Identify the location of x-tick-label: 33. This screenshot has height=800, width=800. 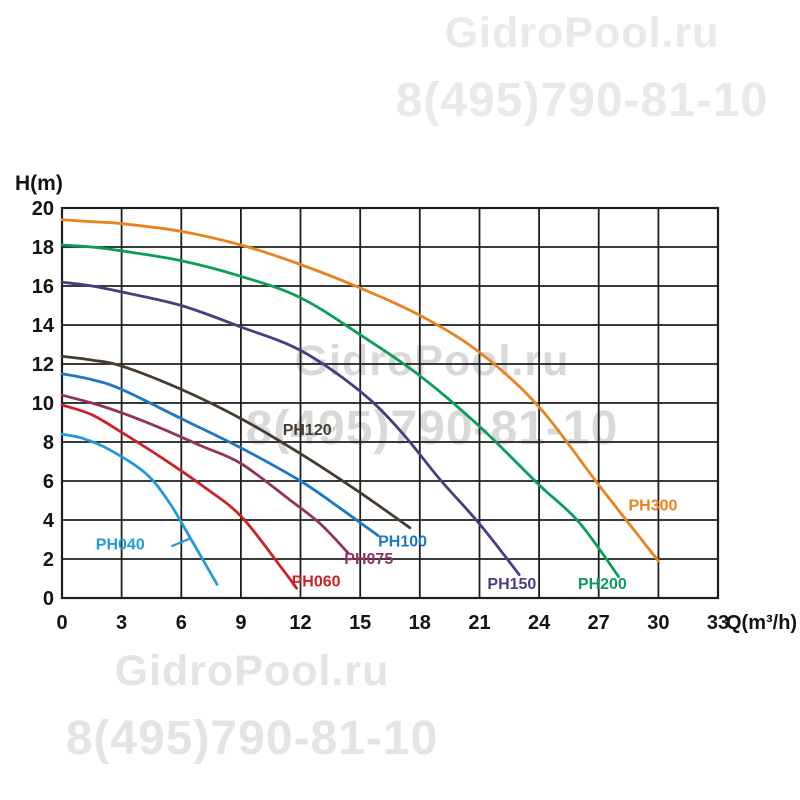
(718, 623).